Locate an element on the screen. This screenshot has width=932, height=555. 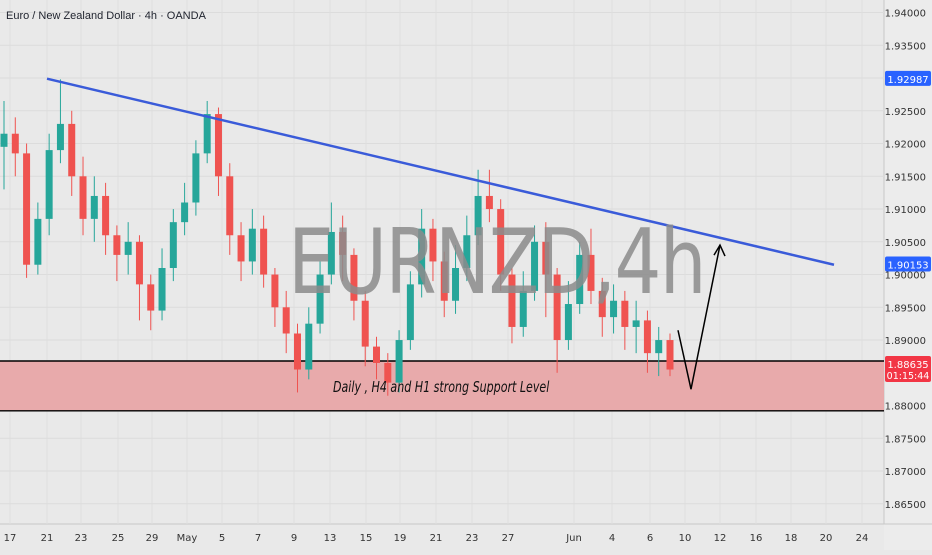
x-tick-label: 29 is located at coordinates (152, 538).